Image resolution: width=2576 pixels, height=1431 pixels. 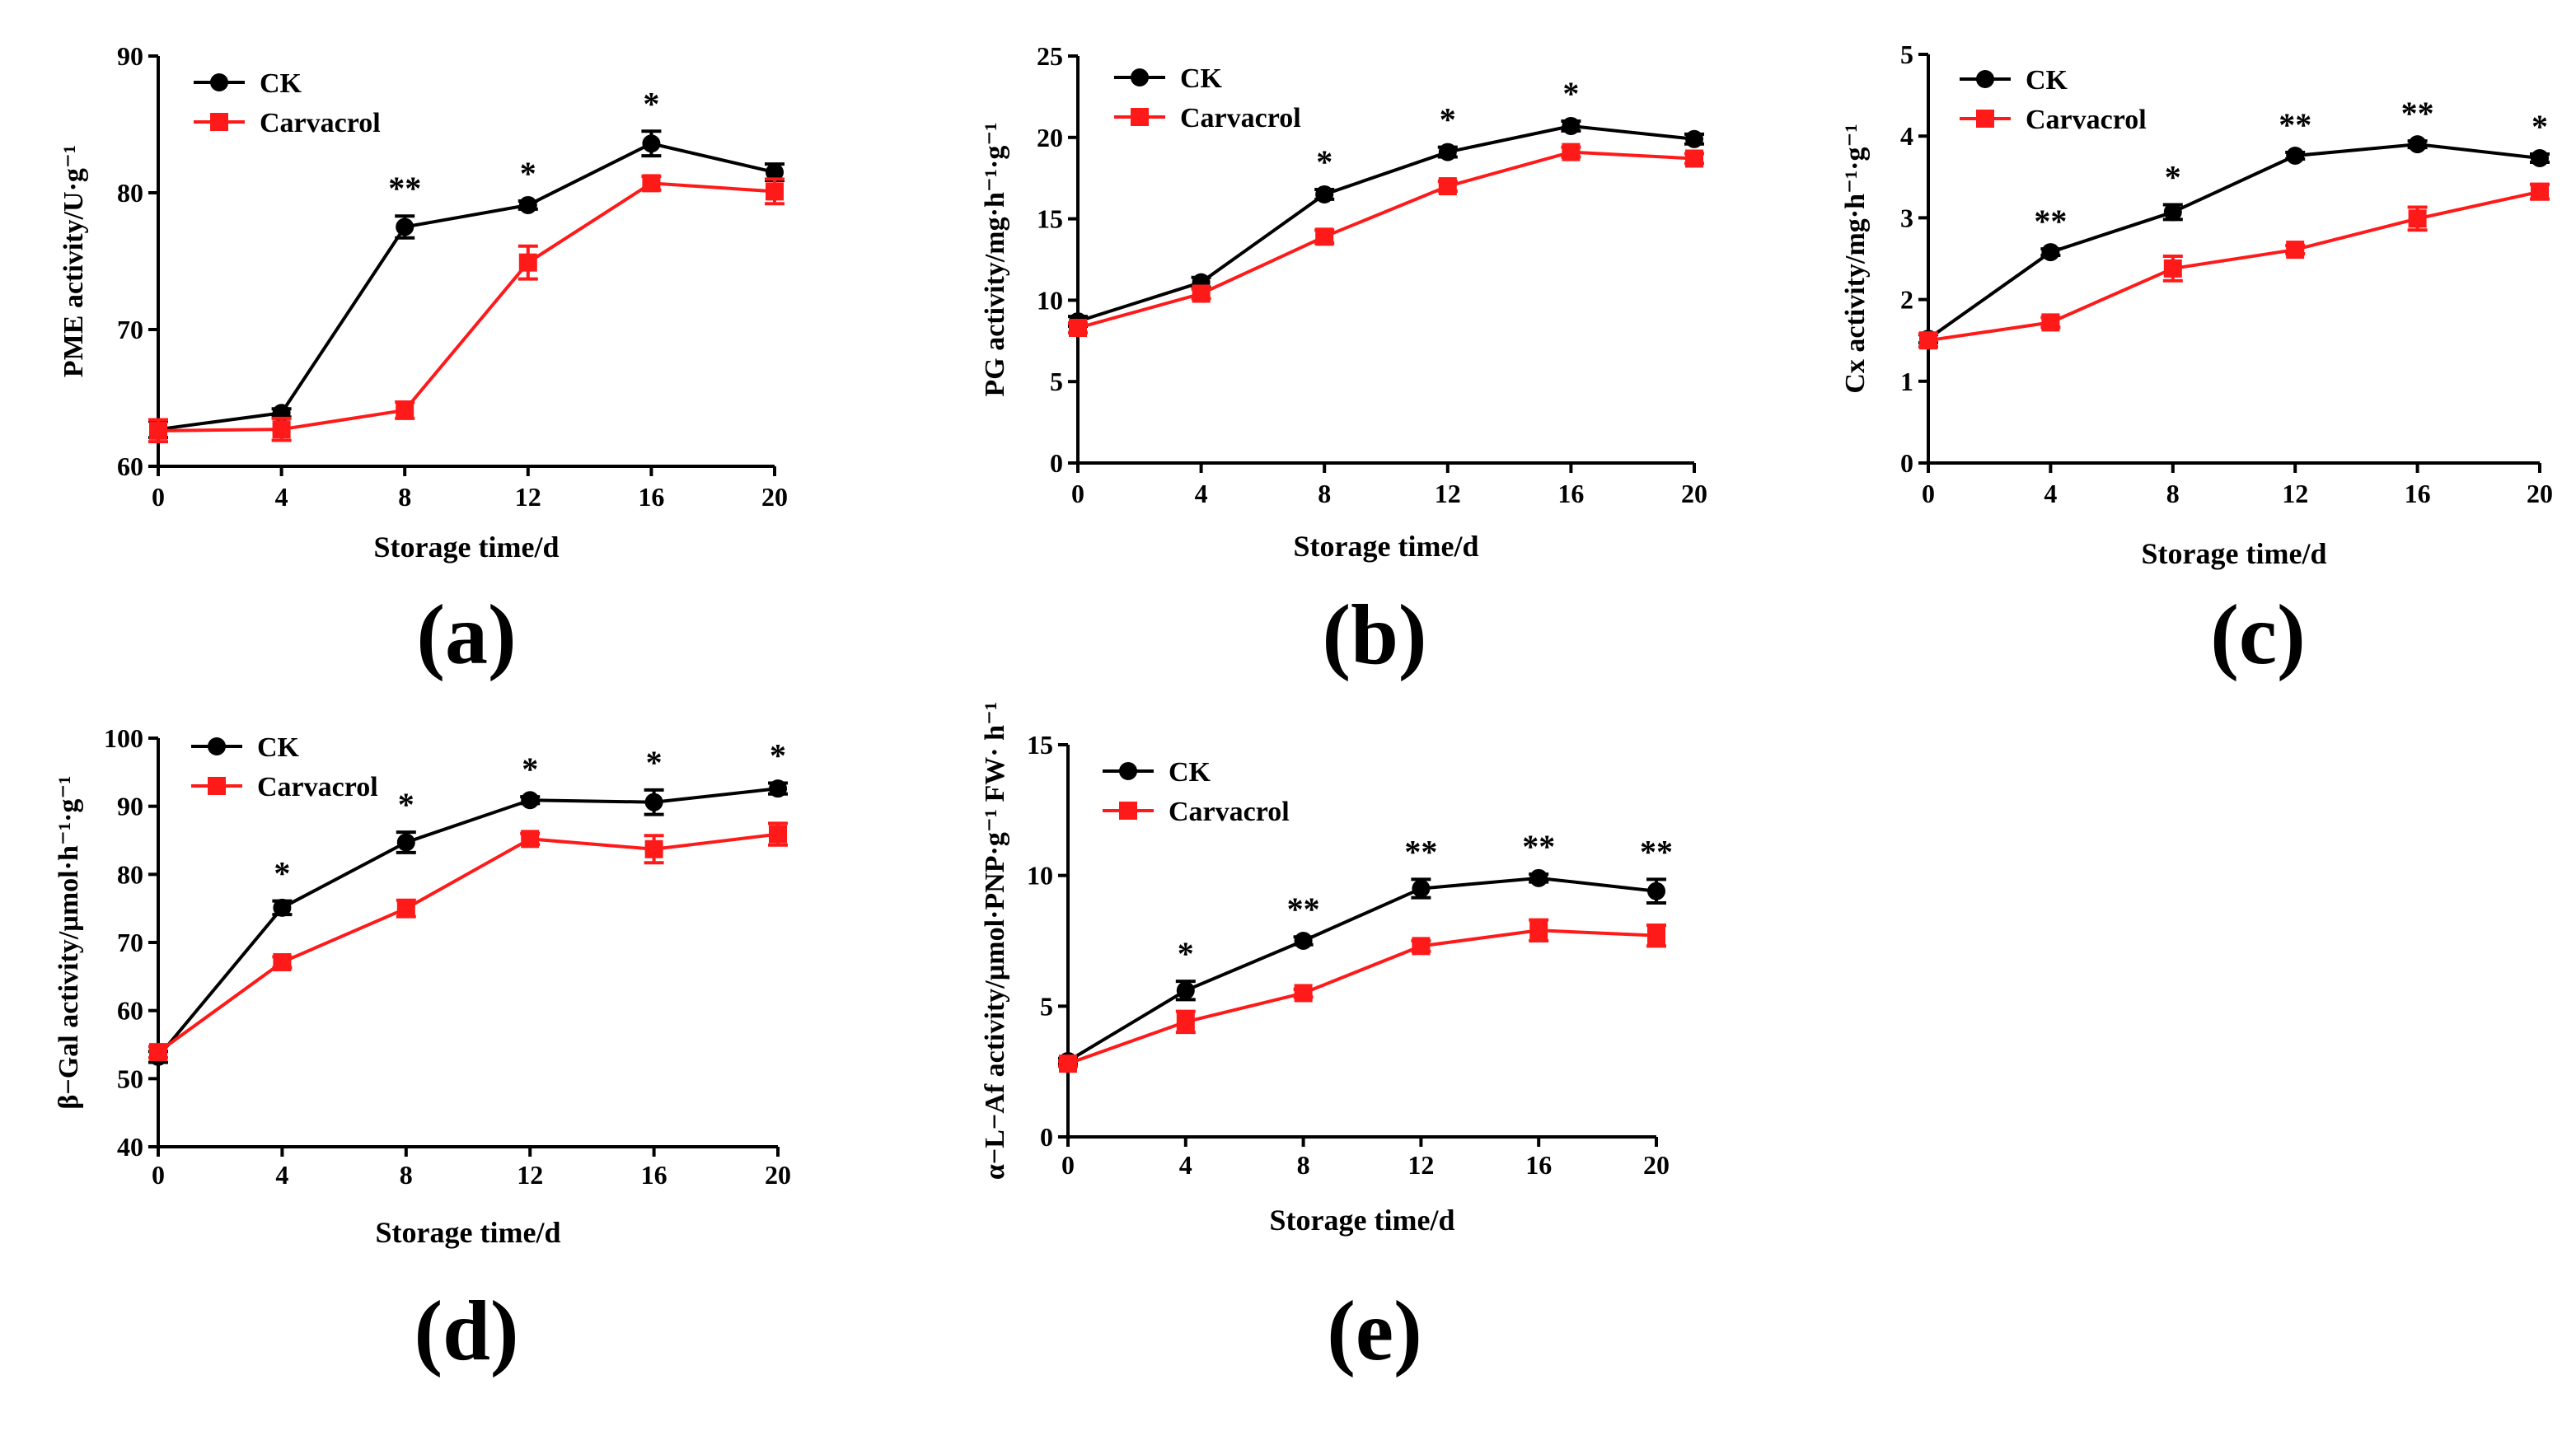 What do you see at coordinates (74, 261) in the screenshot?
I see `y-axis-label: PME activity/U·g⁻¹` at bounding box center [74, 261].